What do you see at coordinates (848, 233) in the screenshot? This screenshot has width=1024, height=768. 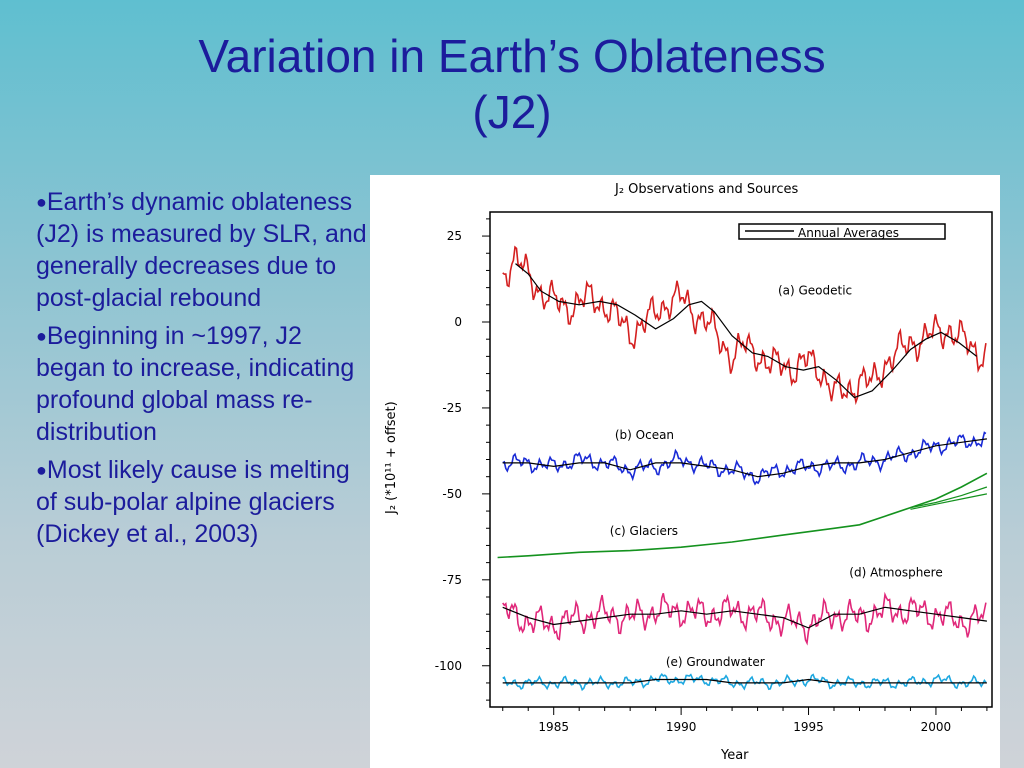 I see `legend-label: Annual Averages` at bounding box center [848, 233].